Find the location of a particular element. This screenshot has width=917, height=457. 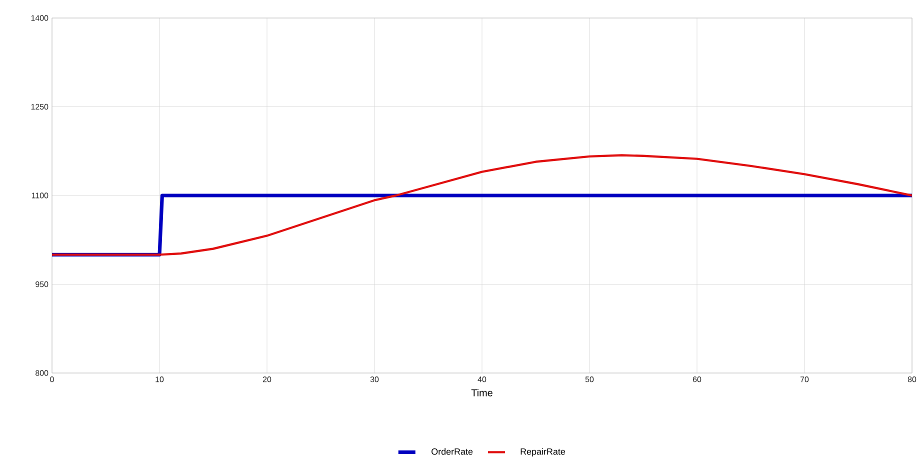

legend-label: RepairRate is located at coordinates (543, 452).